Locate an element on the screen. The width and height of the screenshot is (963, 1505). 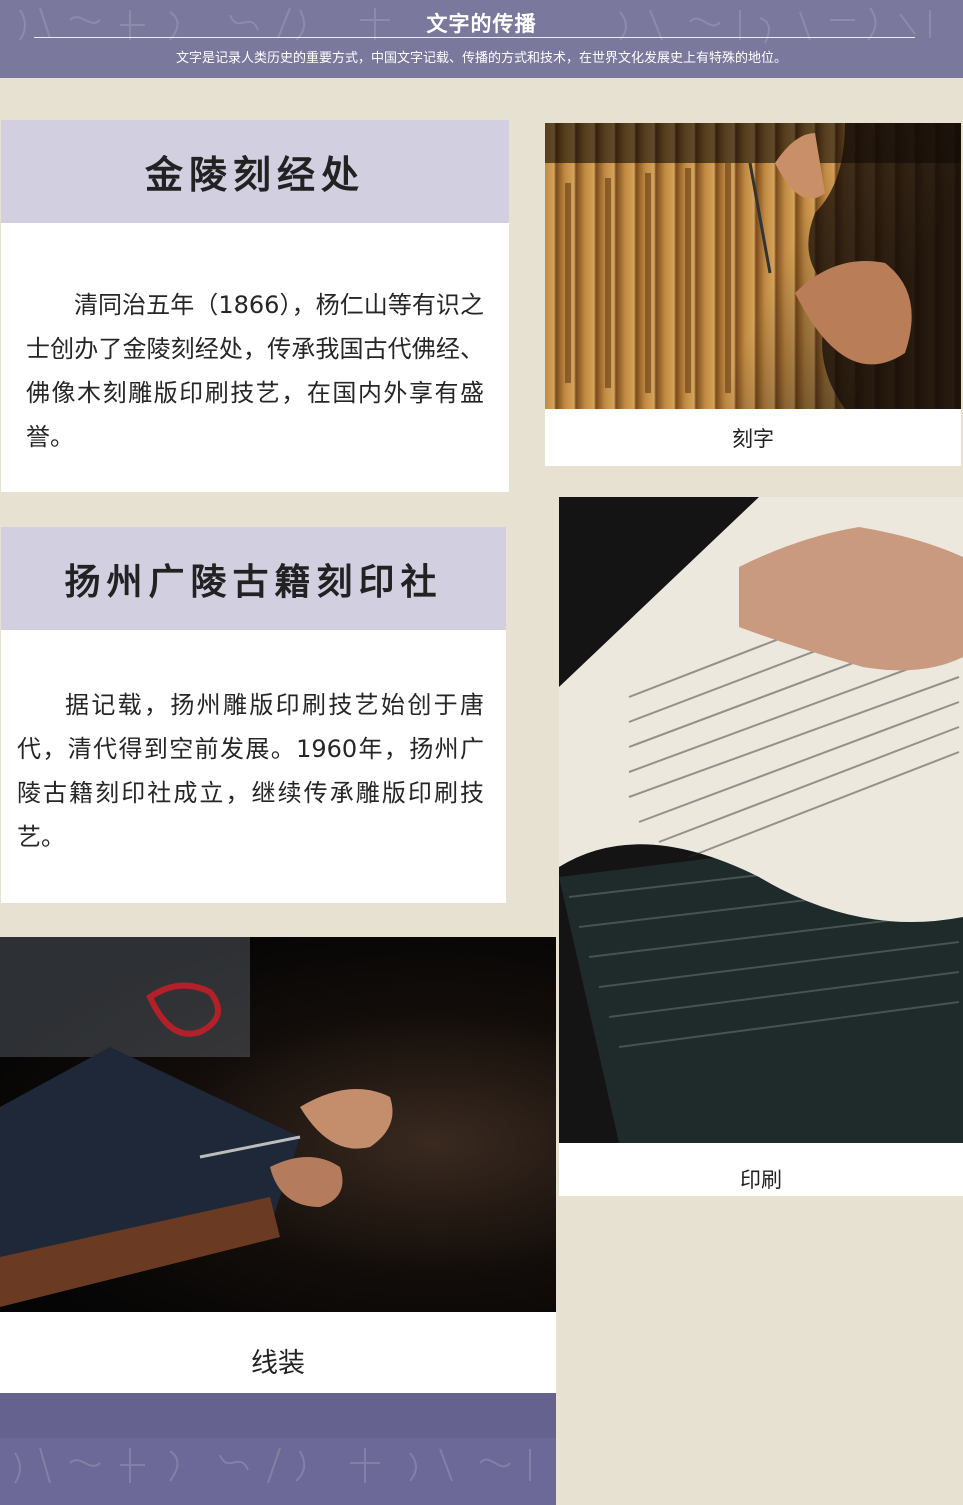
section-title-bar: 扬州广陵古籍刻印社 is located at coordinates (253, 578).